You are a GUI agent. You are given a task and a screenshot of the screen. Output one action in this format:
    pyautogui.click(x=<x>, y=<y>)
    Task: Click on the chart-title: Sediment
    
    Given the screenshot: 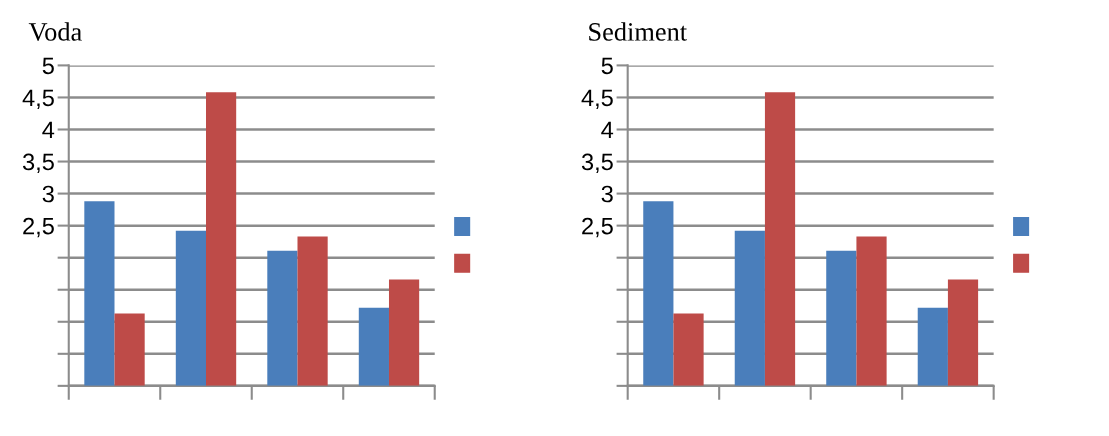 What is the action you would take?
    pyautogui.click(x=638, y=31)
    